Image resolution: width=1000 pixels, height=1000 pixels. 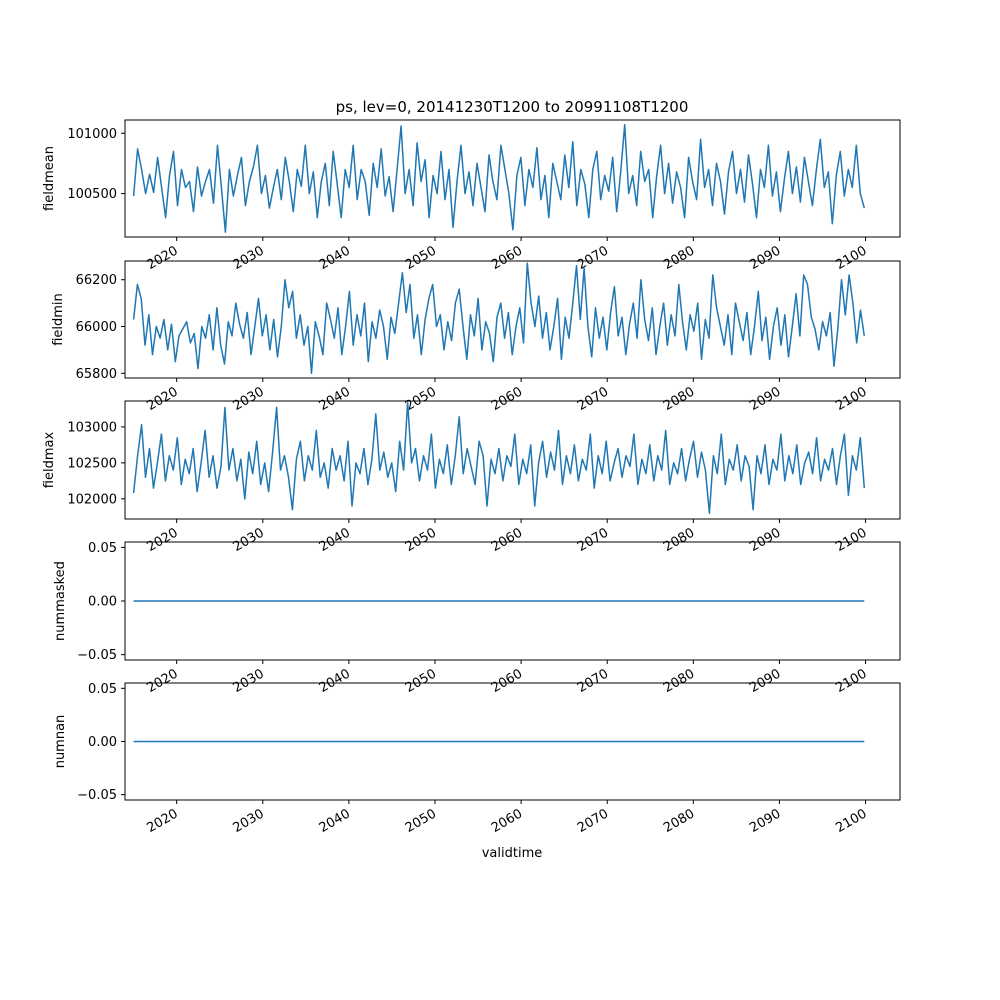 What do you see at coordinates (60, 742) in the screenshot?
I see `y-axis-label: numnan` at bounding box center [60, 742].